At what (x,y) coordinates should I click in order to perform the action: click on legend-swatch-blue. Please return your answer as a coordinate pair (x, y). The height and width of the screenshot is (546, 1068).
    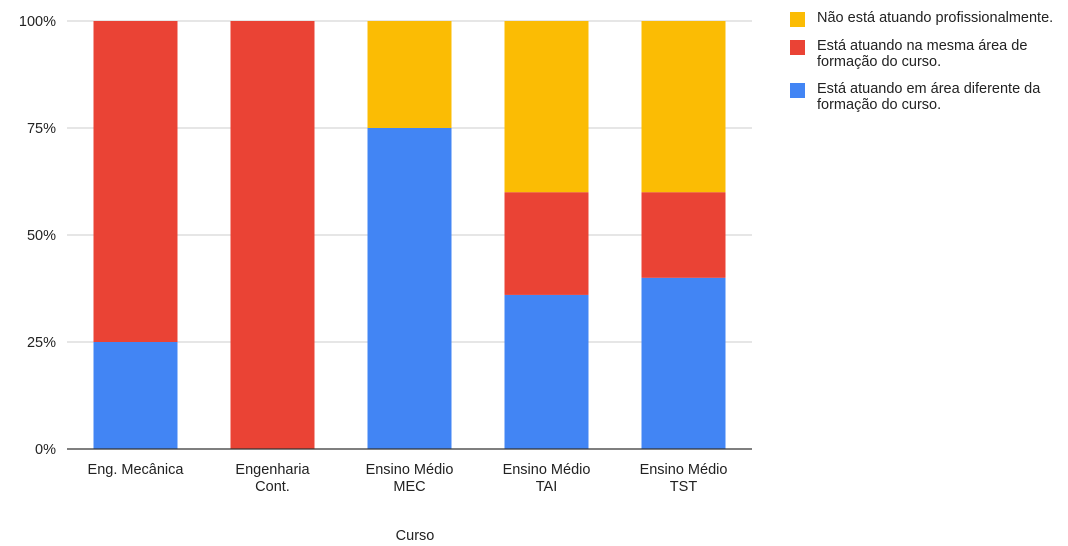
    Looking at the image, I should click on (797, 90).